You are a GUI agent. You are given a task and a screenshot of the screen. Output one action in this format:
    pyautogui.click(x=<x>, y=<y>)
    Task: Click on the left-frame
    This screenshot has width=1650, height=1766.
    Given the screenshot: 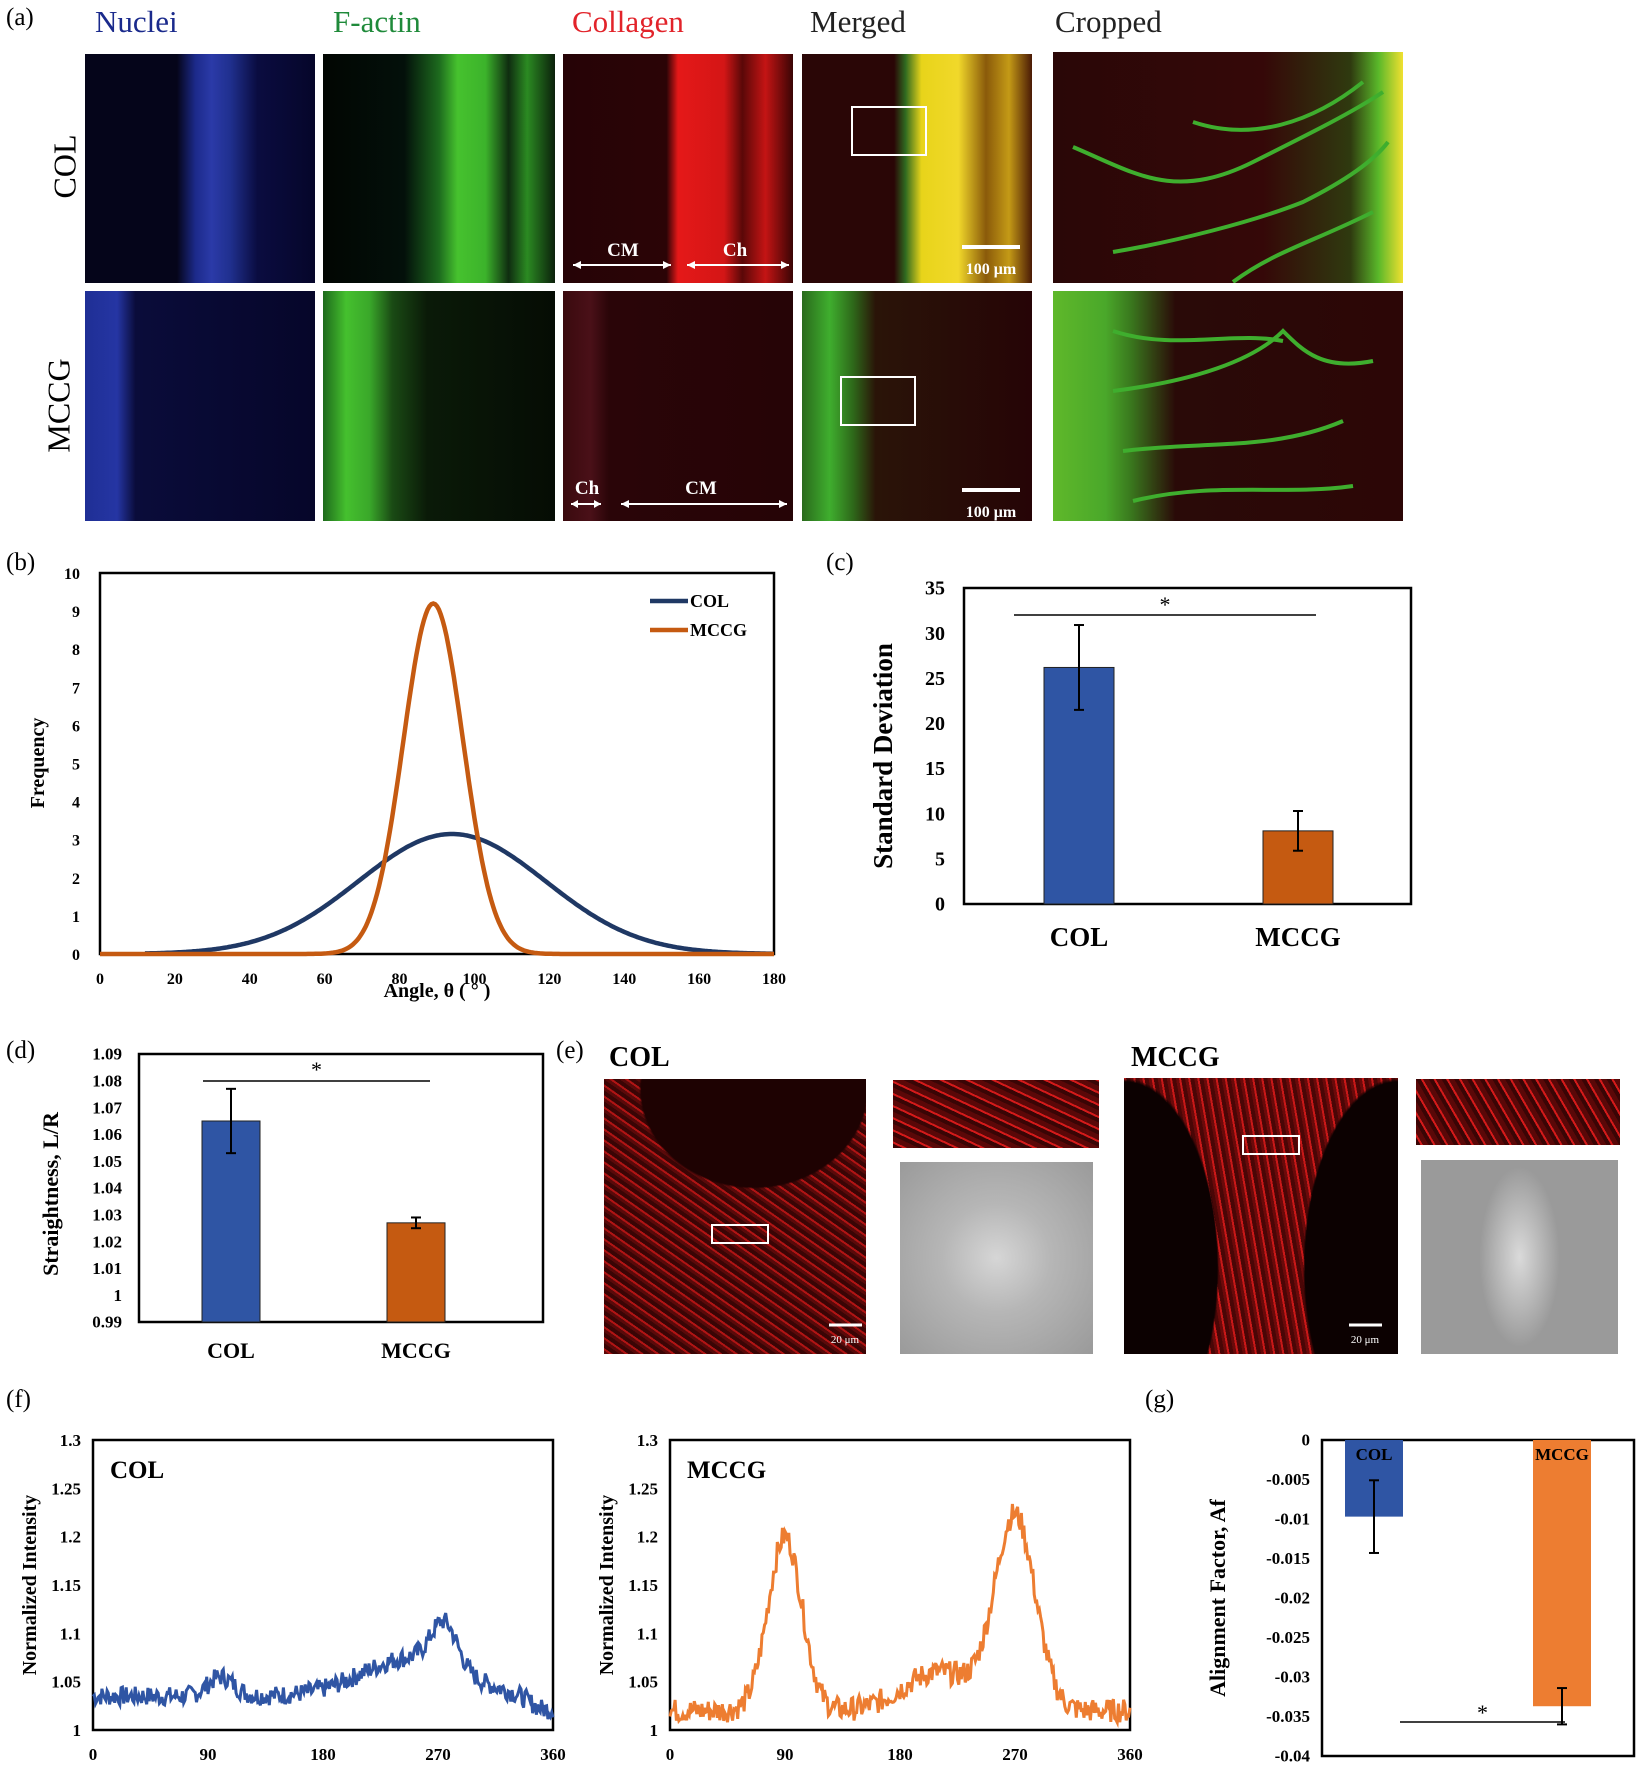 What is the action you would take?
    pyautogui.click(x=323, y=1585)
    